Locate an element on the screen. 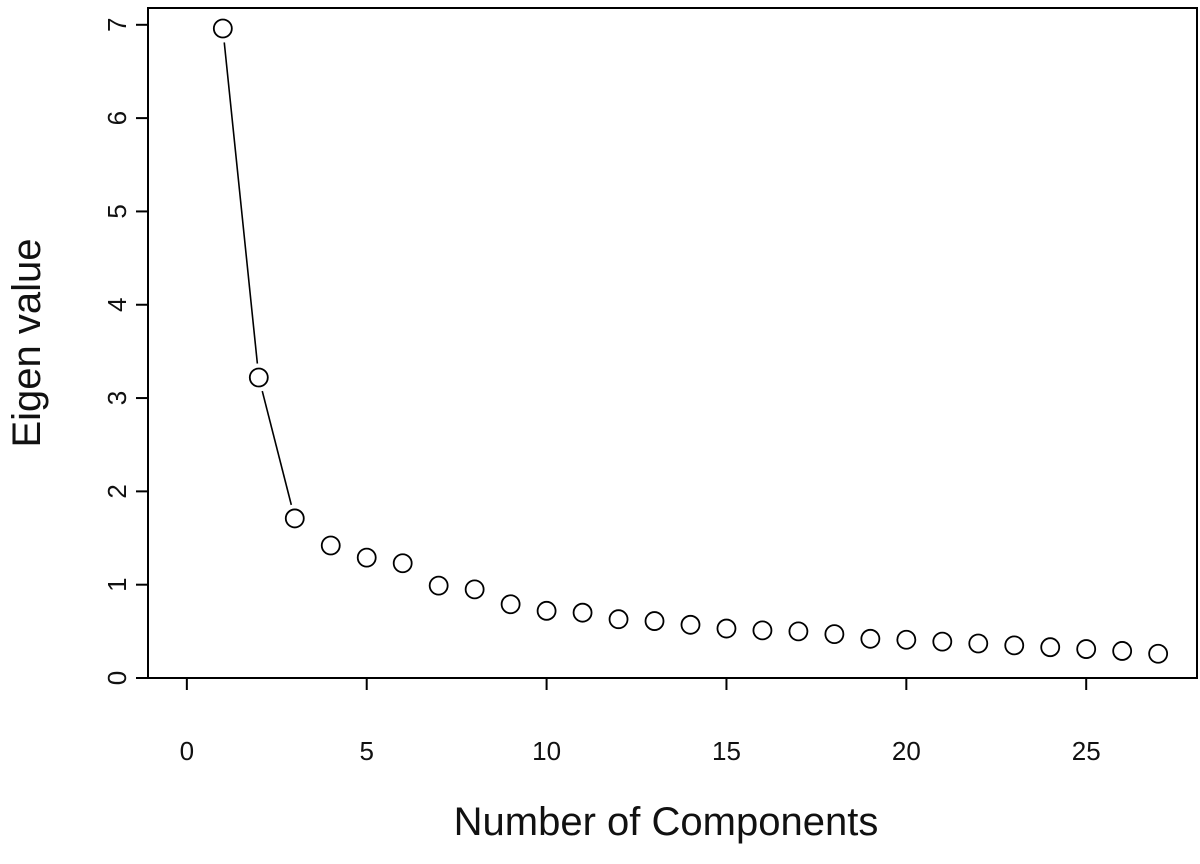 This screenshot has width=1200, height=864. y-axis-title: Eigen value is located at coordinates (27, 342).